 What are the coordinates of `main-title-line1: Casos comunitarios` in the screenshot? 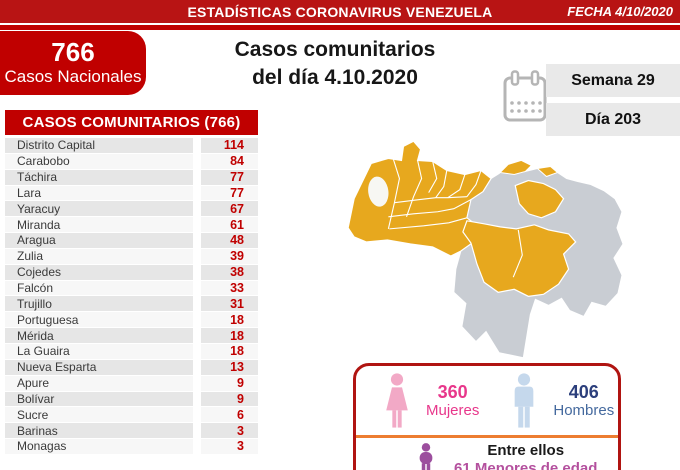 It's located at (335, 49).